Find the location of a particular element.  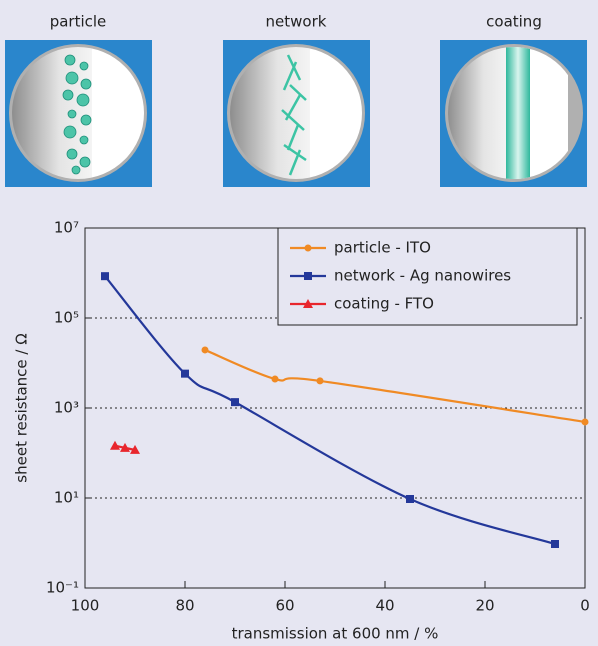

x-tick-label: 60 is located at coordinates (284, 606).